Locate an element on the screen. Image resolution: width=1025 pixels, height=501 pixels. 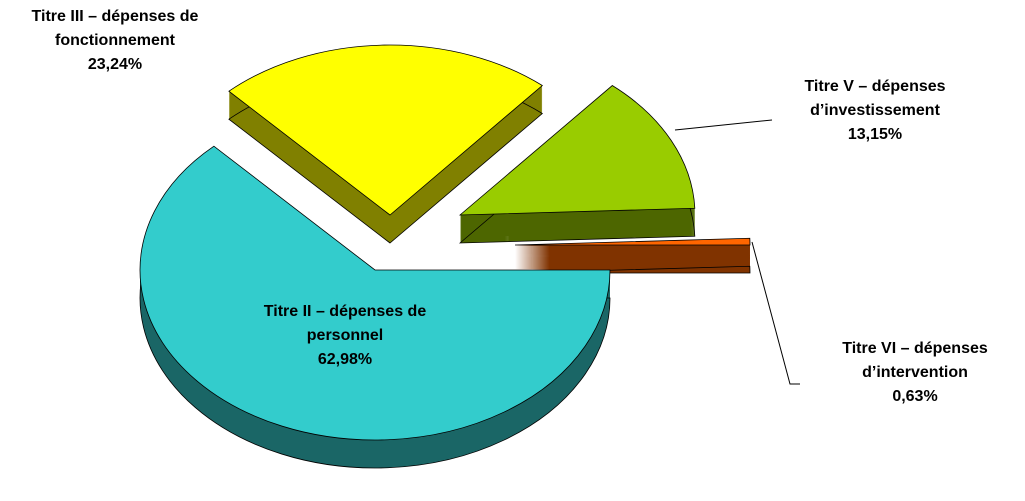
slice-name: Titre III – dépenses de fonctionnement is located at coordinates (115, 28).